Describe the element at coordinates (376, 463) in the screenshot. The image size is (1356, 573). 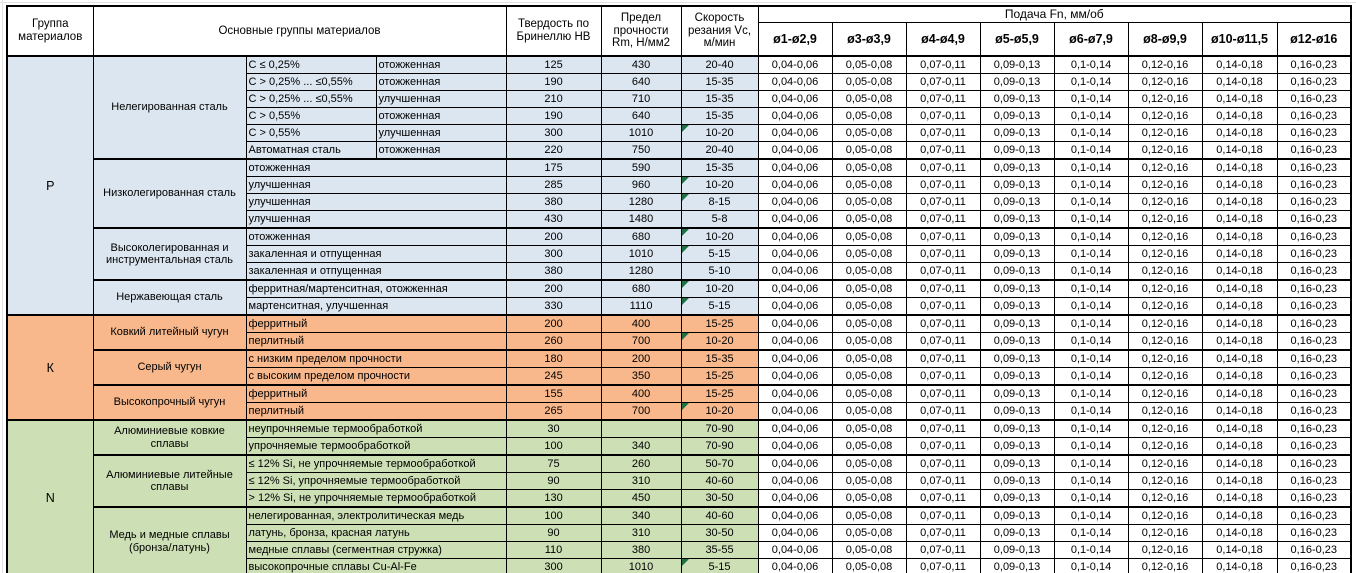
I see `material-description: ≤ 12% Si, не упрочняемые термообработкой` at that location.